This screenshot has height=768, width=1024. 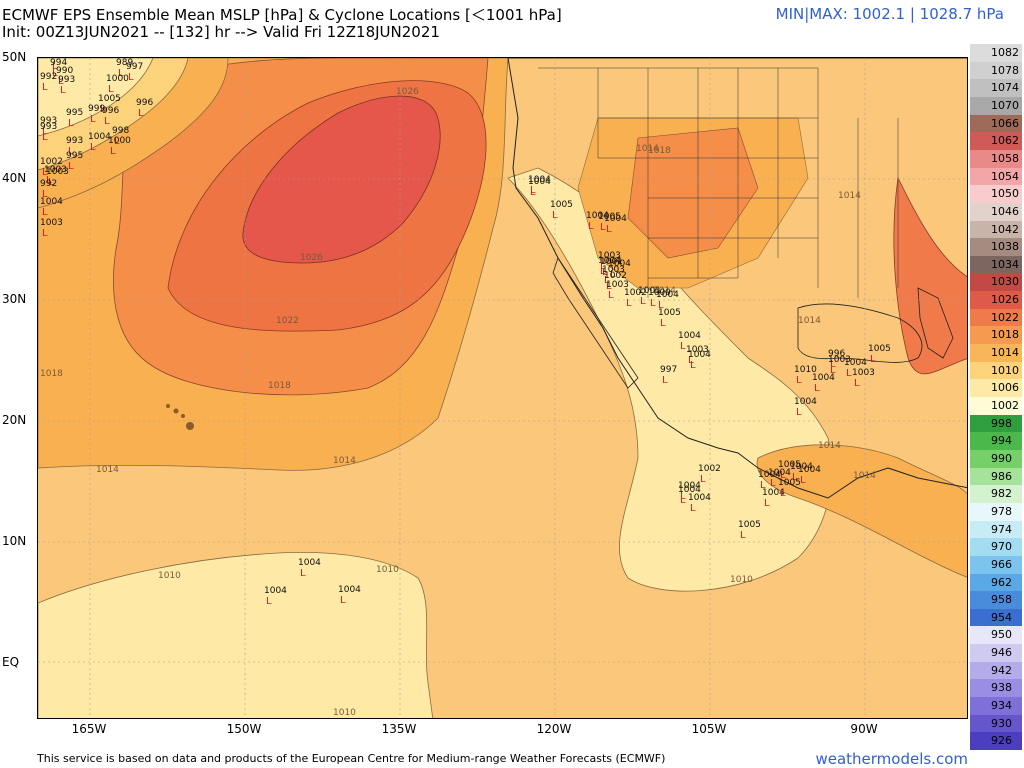 I want to click on lat-label-40n: 40N, so click(x=14, y=178).